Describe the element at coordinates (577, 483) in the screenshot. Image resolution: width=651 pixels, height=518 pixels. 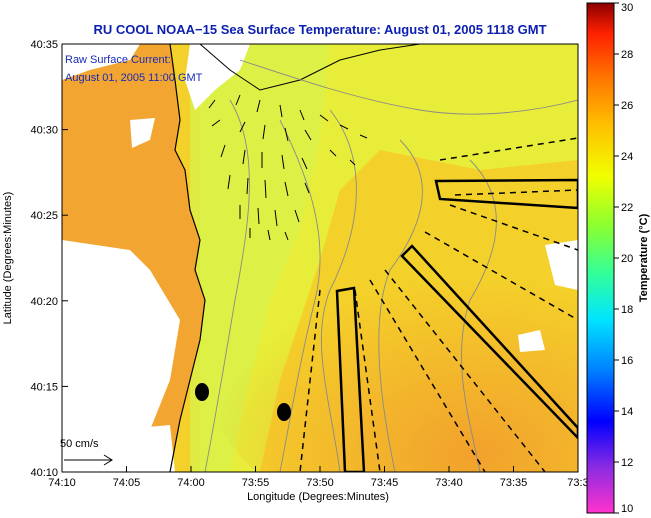
I see `x-tick-label: 73:3` at that location.